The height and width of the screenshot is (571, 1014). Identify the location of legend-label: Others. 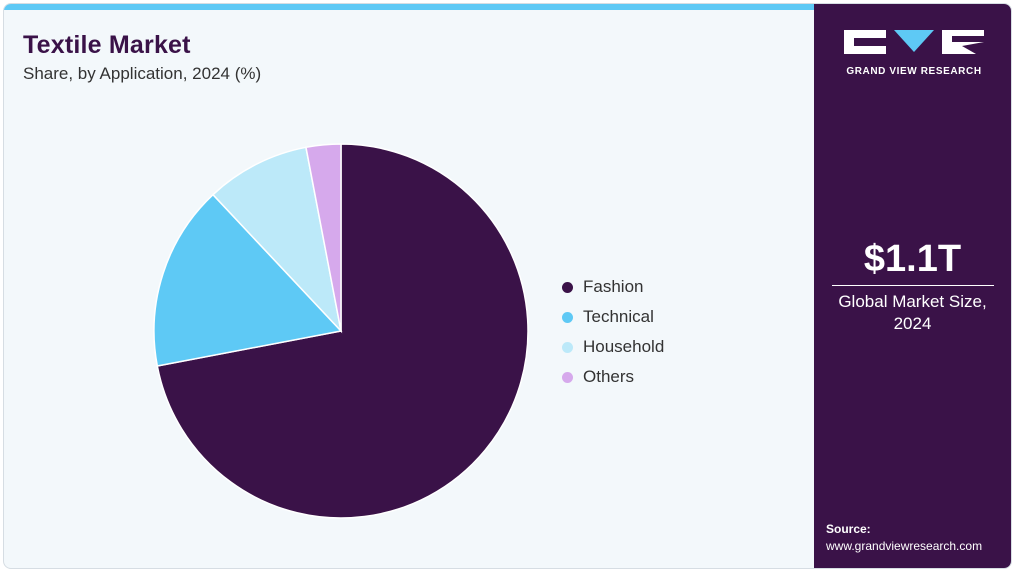
(609, 376).